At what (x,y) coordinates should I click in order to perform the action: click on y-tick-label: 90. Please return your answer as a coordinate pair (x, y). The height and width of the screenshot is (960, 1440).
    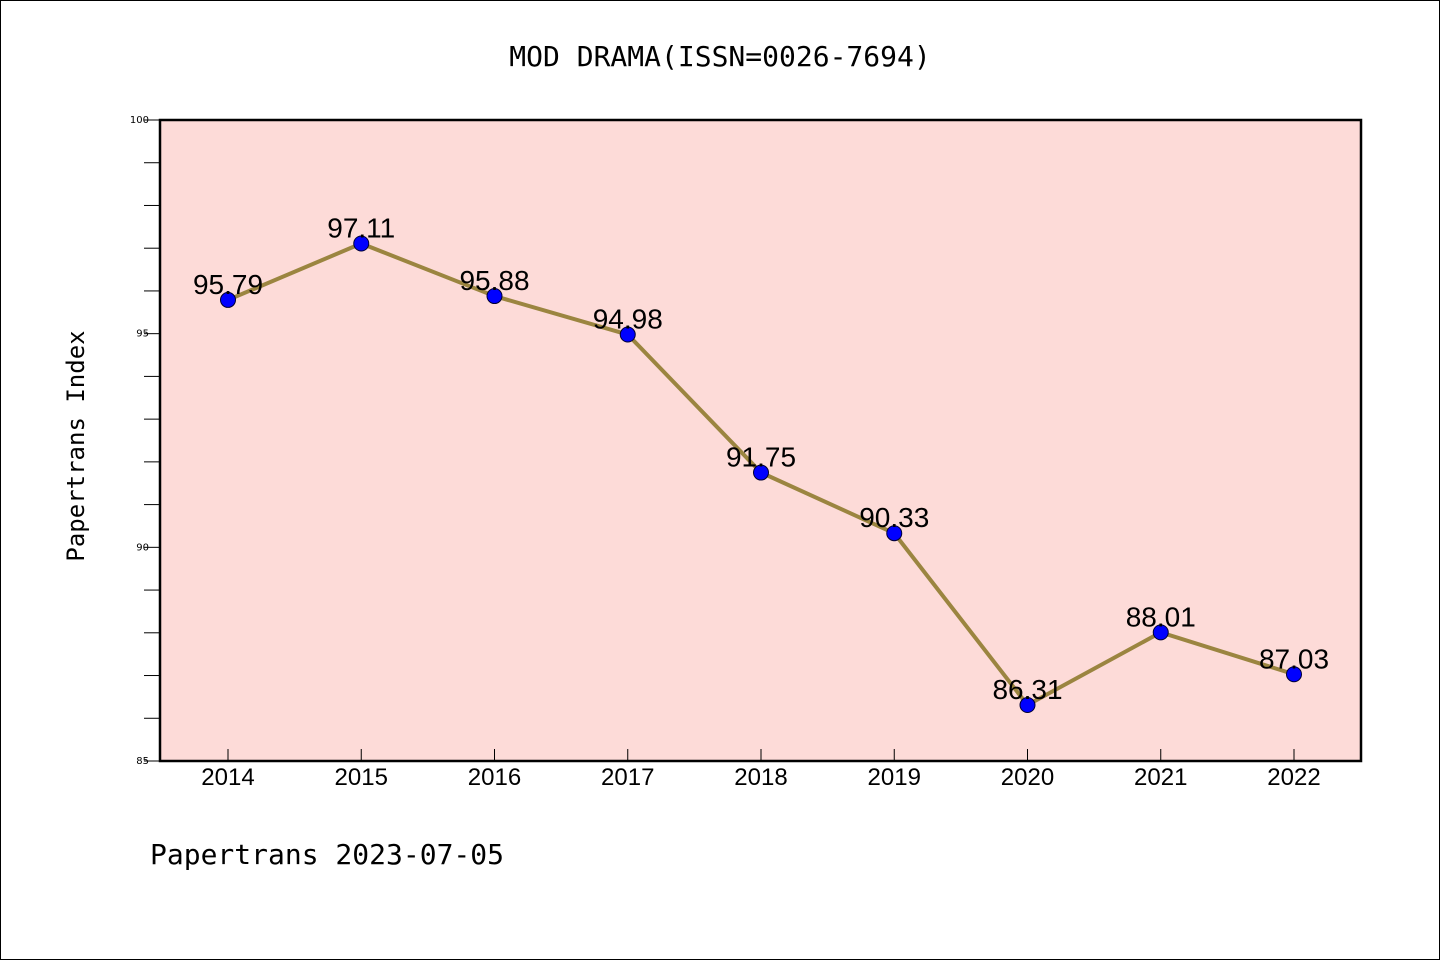
    Looking at the image, I should click on (142, 547).